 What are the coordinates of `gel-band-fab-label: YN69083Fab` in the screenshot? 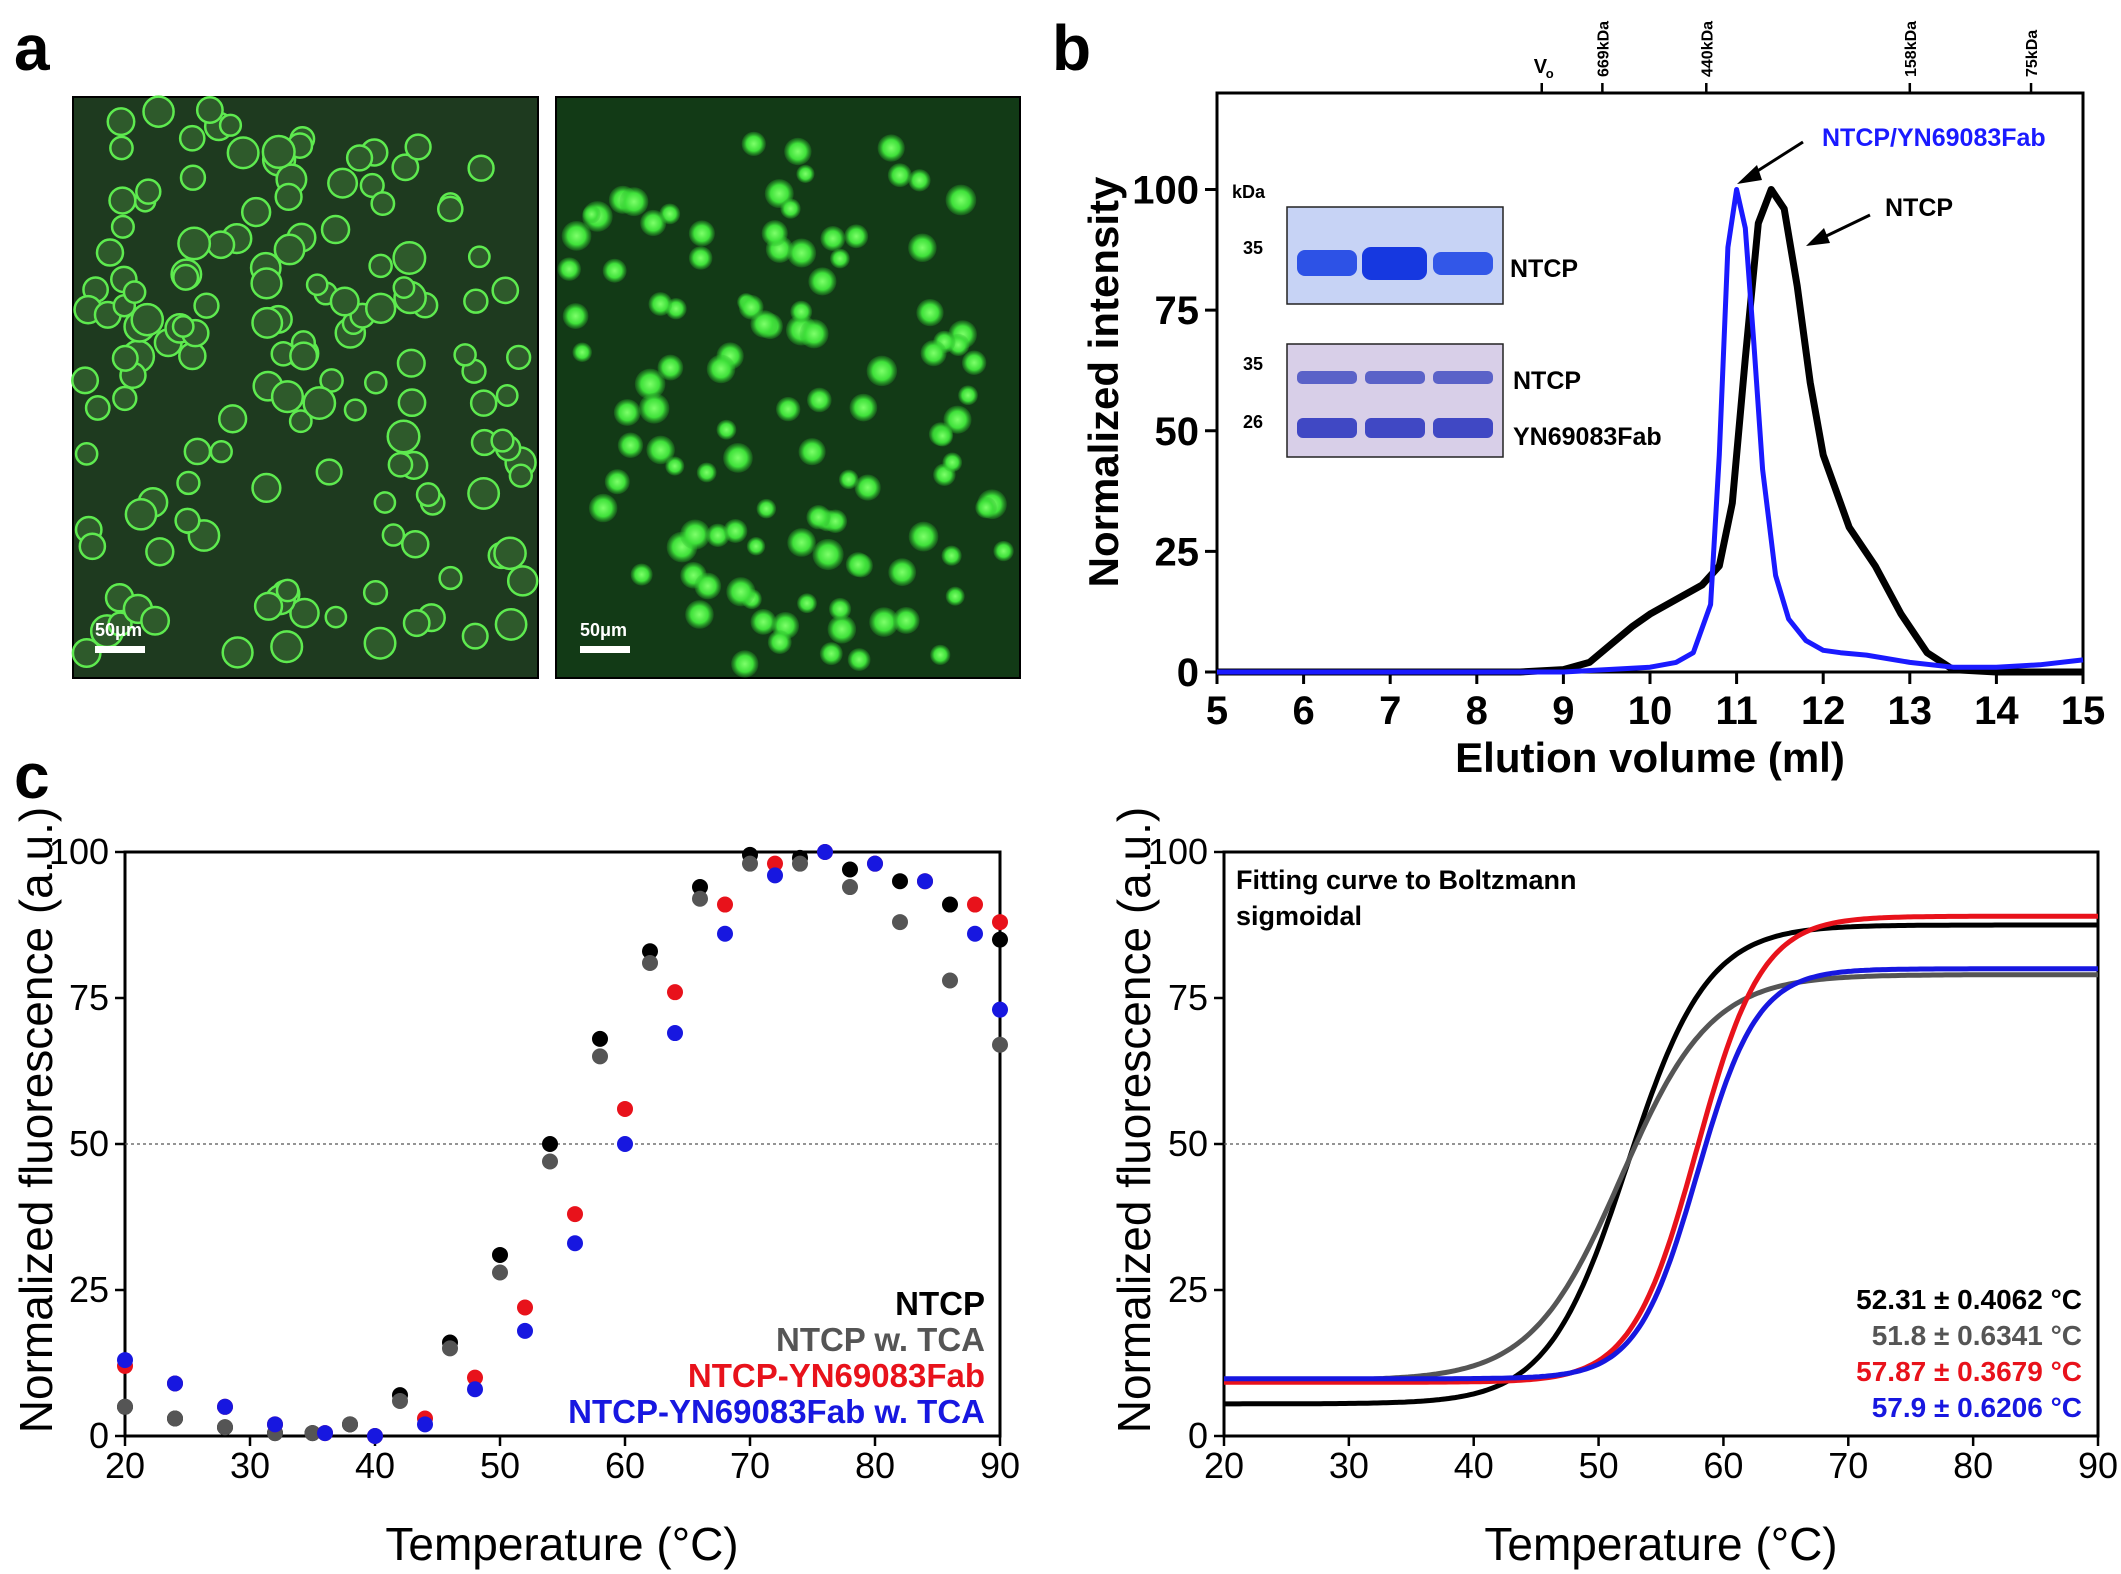 It's located at (1587, 437).